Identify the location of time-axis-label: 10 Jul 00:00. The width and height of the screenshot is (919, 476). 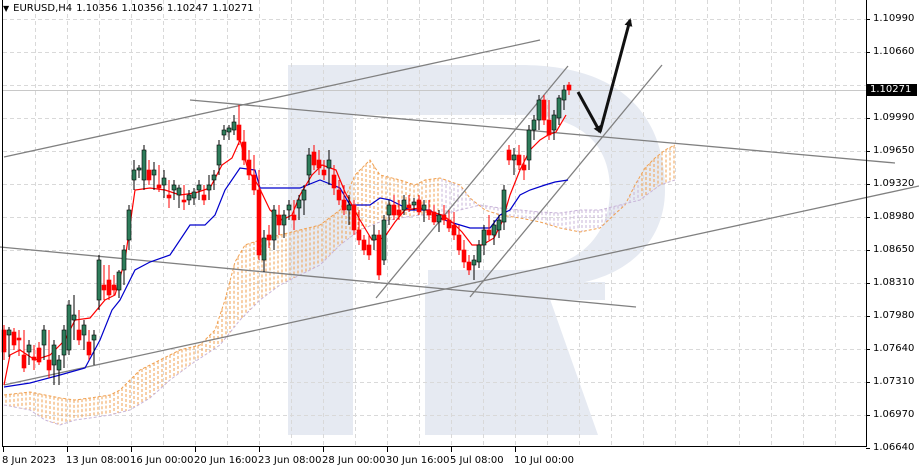
(544, 460).